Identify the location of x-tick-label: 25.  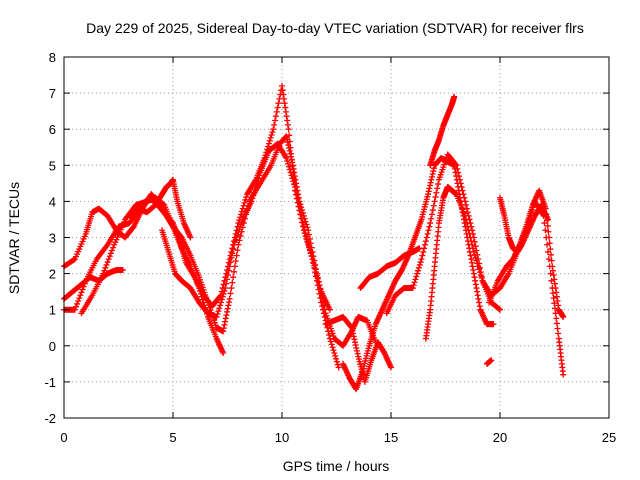
(609, 437).